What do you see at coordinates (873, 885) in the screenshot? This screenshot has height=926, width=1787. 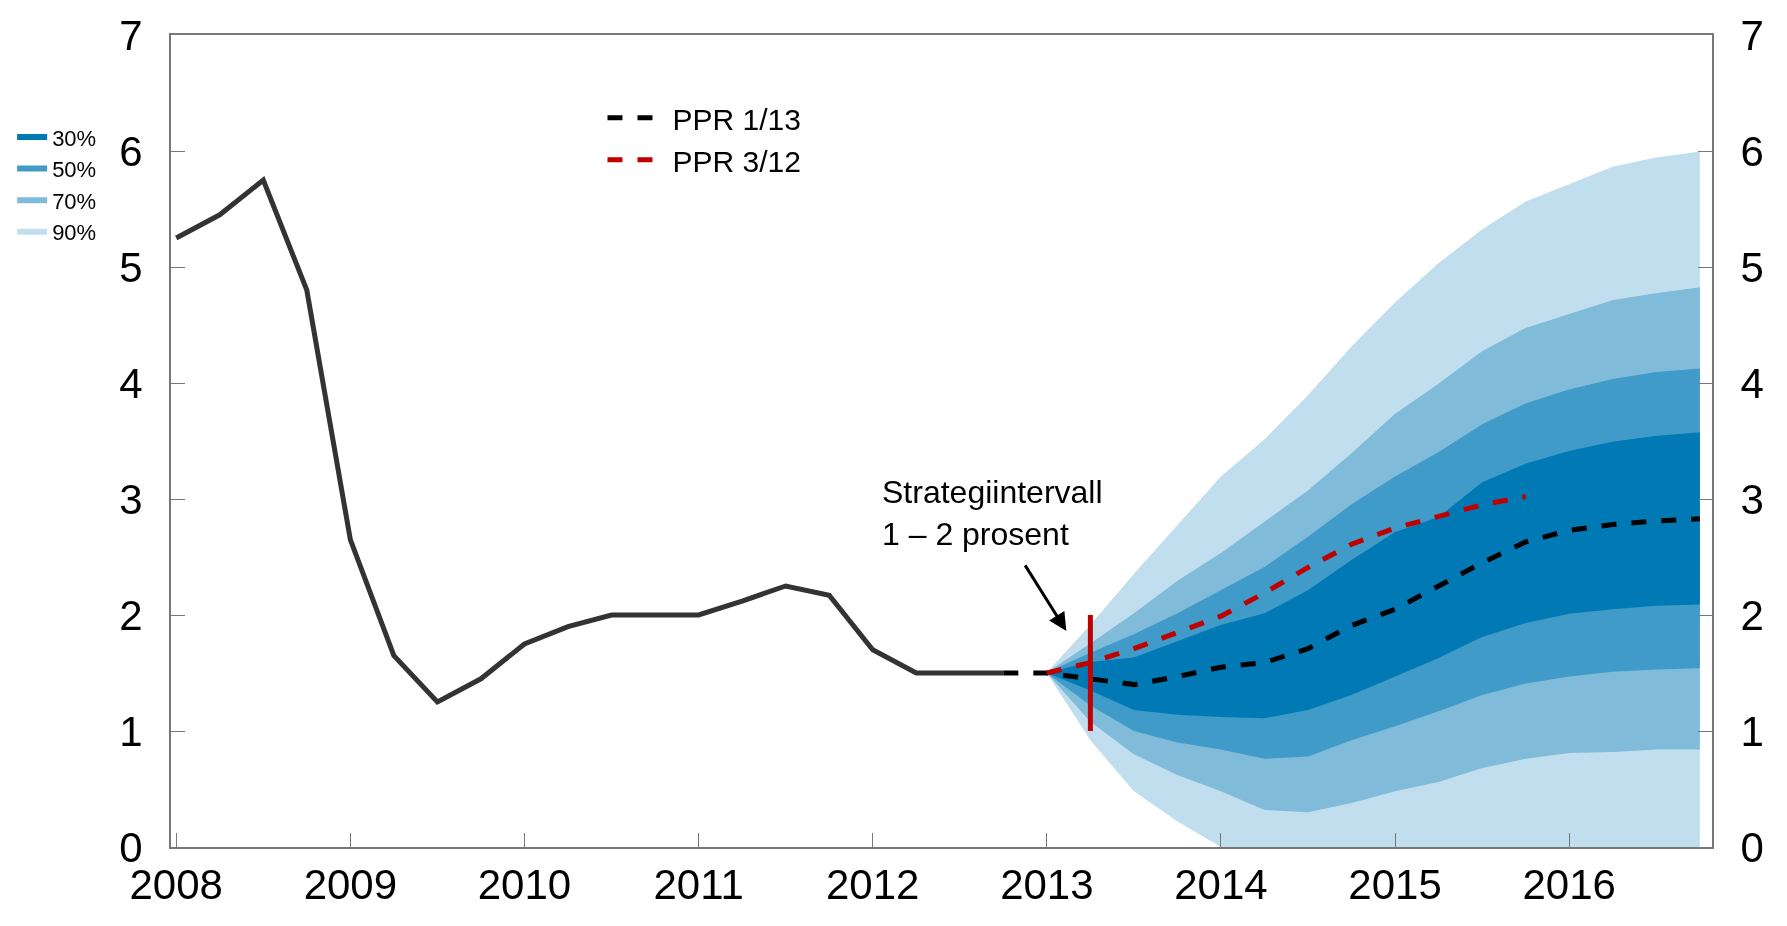 I see `x-tick-label: 2012` at bounding box center [873, 885].